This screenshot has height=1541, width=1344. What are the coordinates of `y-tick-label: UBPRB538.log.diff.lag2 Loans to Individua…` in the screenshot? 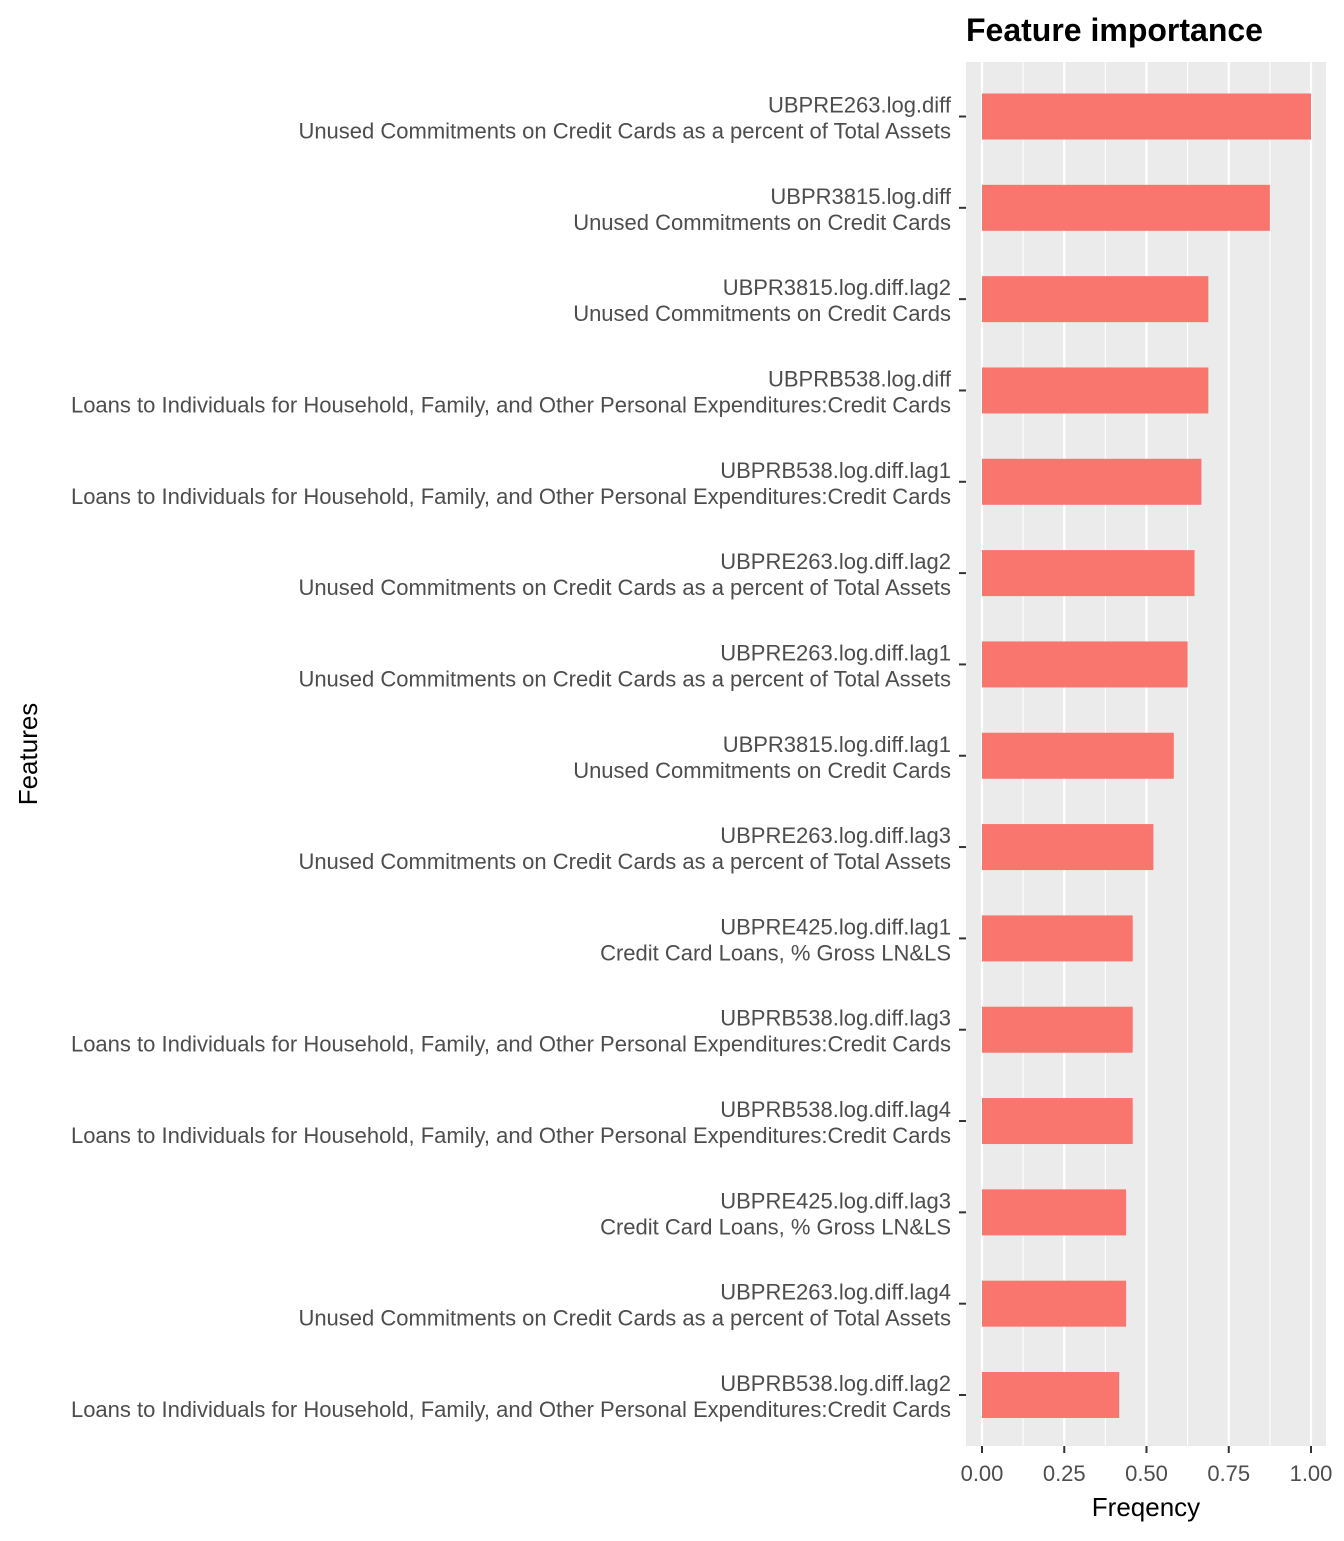 It's located at (511, 1396).